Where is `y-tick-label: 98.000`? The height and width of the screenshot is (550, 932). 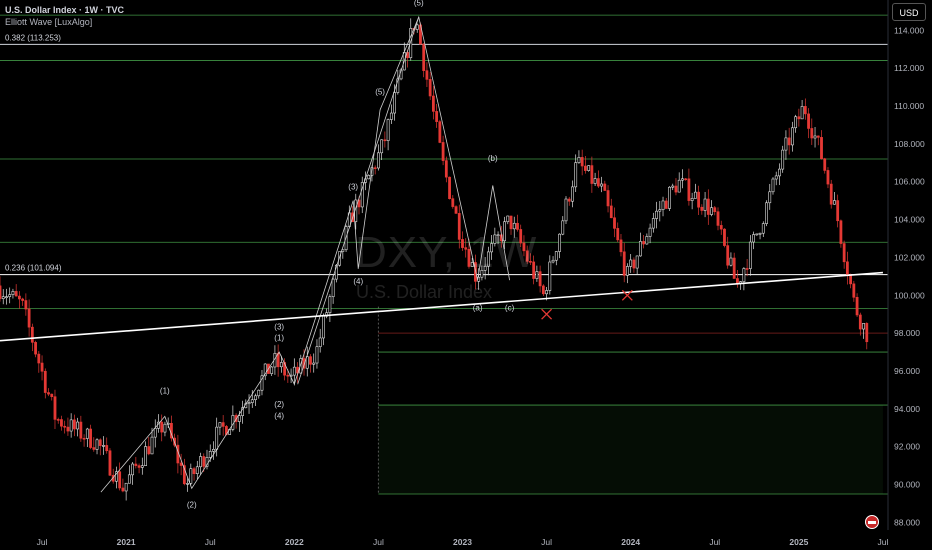
y-tick-label: 98.000 is located at coordinates (907, 333).